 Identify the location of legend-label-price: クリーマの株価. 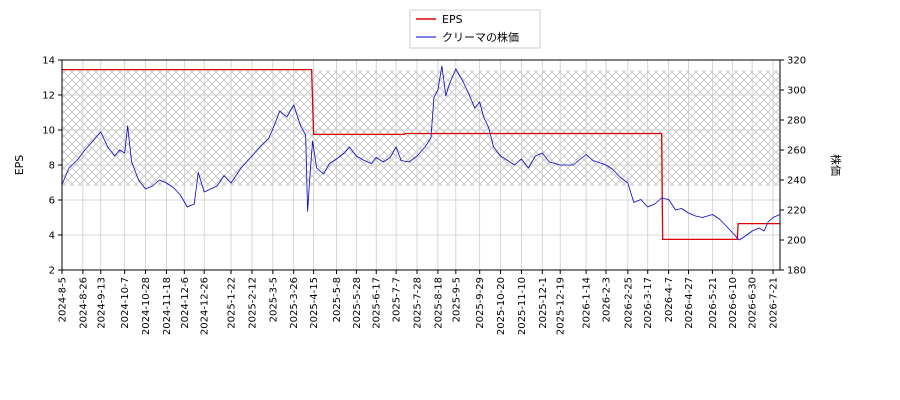
(480, 37).